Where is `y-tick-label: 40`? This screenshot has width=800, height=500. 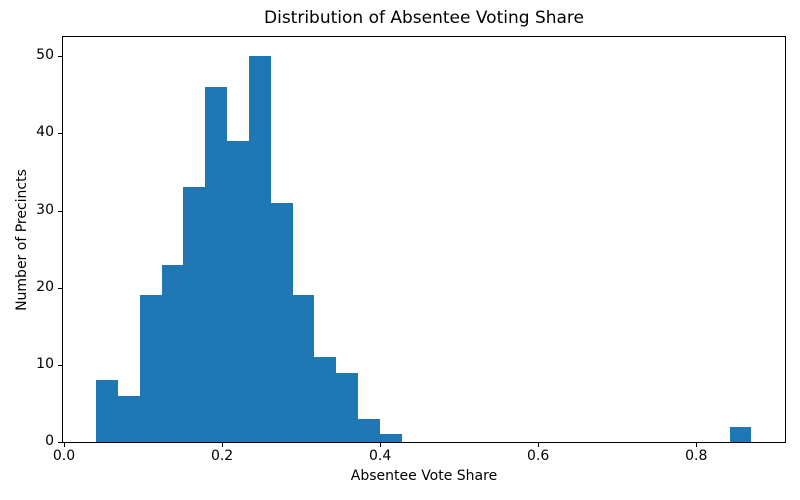
y-tick-label: 40 is located at coordinates (45, 132).